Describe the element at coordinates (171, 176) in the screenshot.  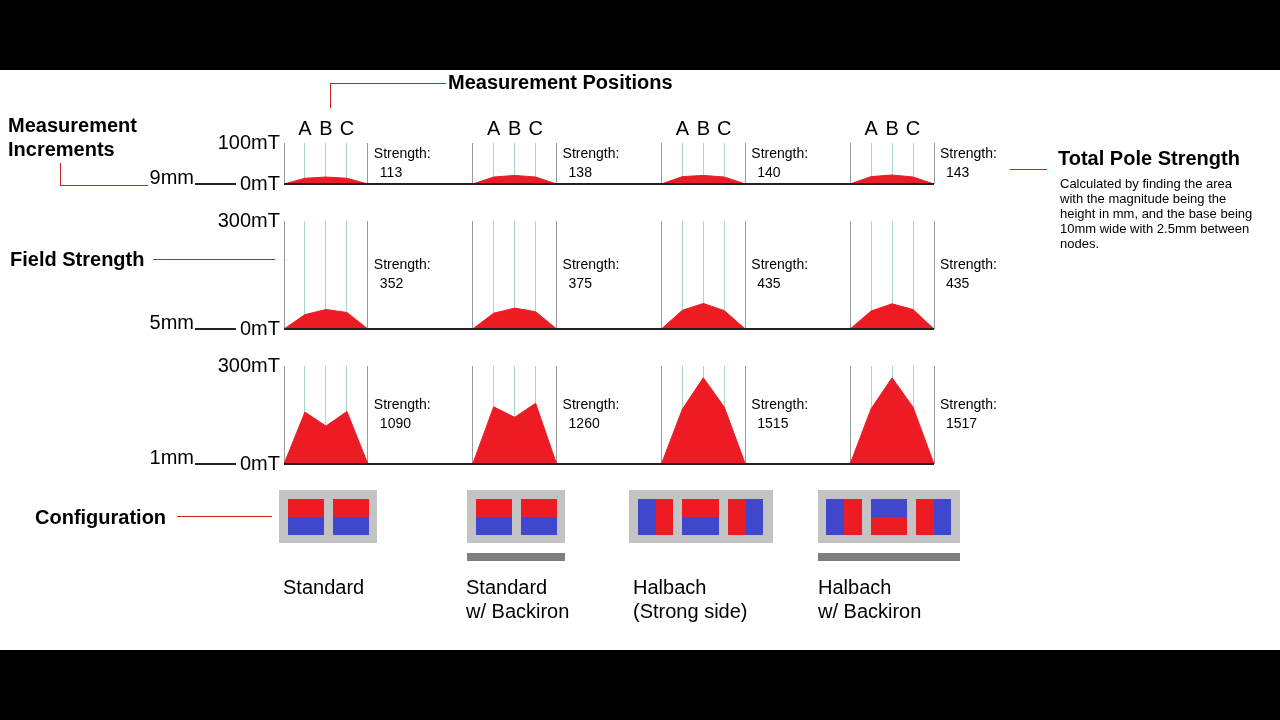
I see `y-axis-title: 9mm` at that location.